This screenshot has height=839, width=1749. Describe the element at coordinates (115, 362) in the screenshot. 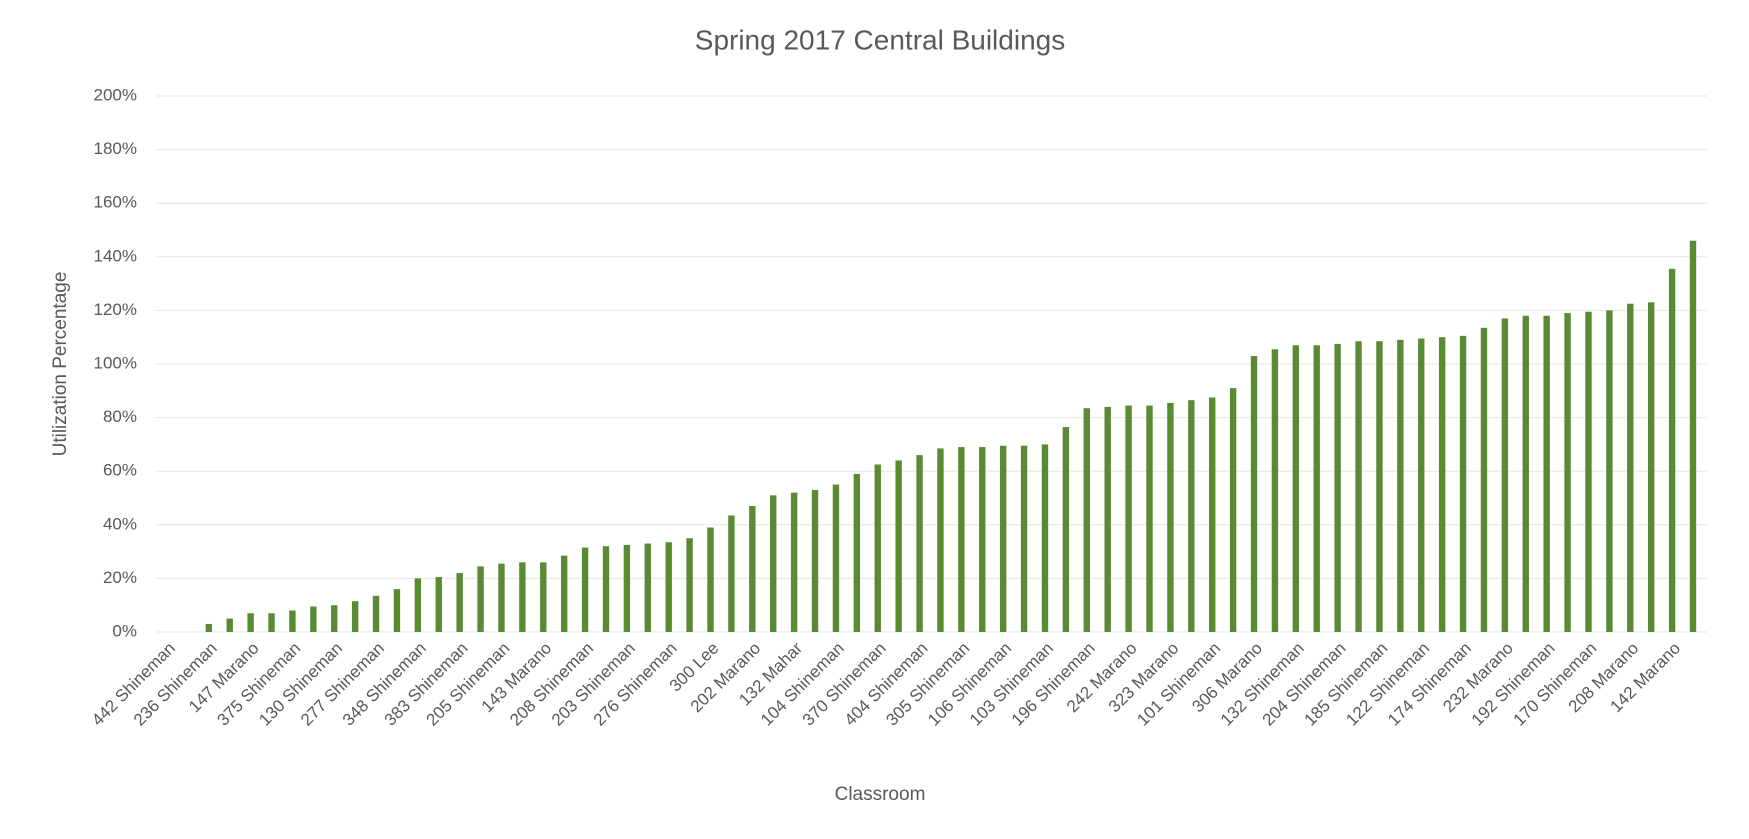

I see `y-tick-label: 100%` at that location.